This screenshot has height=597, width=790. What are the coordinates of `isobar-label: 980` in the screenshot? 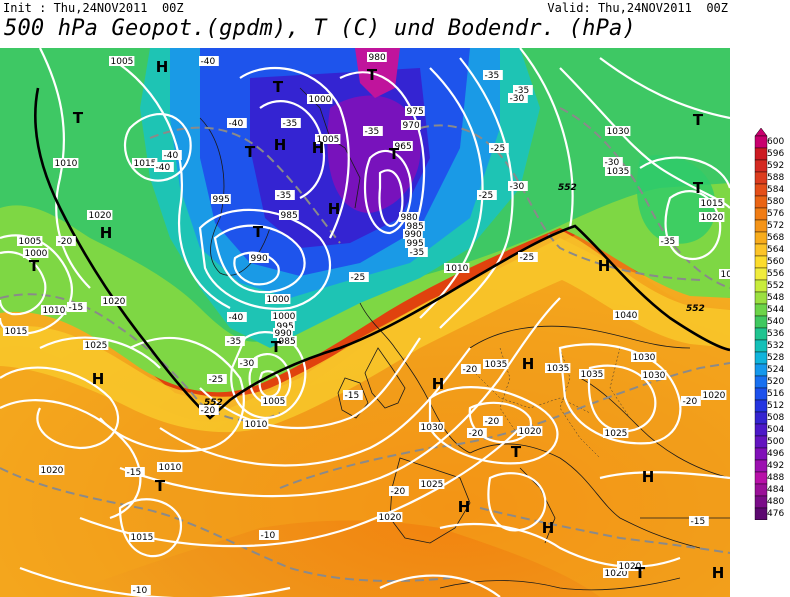 It's located at (377, 57).